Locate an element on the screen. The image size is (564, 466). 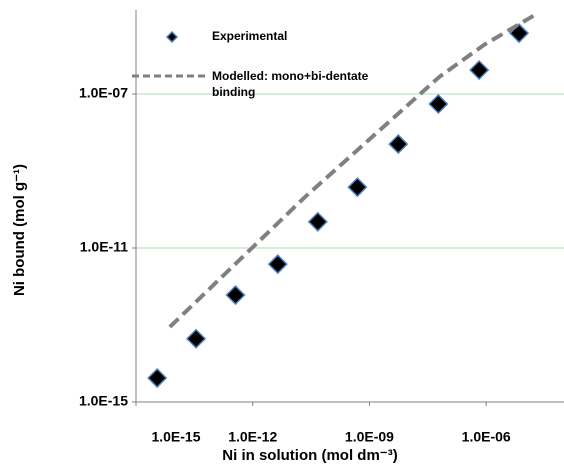
y-tick-label: 1.0E-07 is located at coordinates (103, 93).